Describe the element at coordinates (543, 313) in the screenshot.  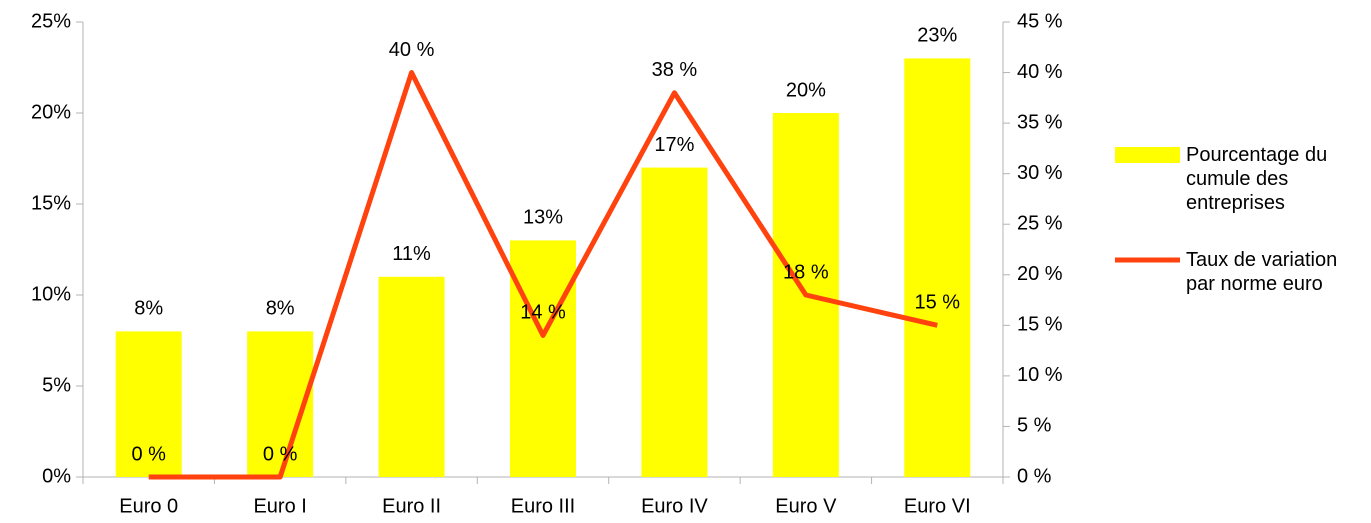
I see `data-label: 14 %` at that location.